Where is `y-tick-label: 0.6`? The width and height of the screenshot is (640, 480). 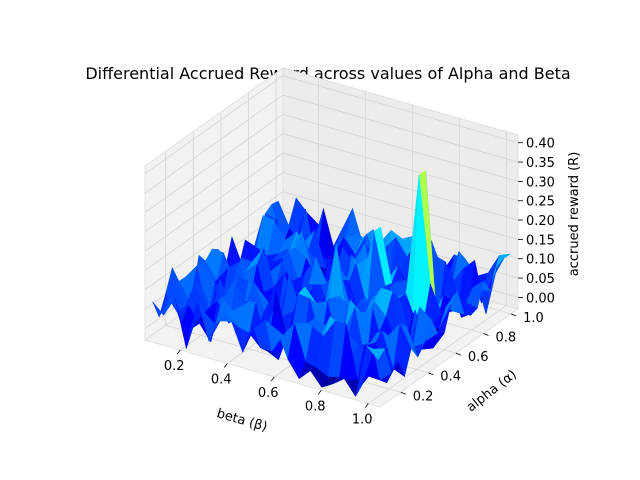 y-tick-label: 0.6 is located at coordinates (478, 357).